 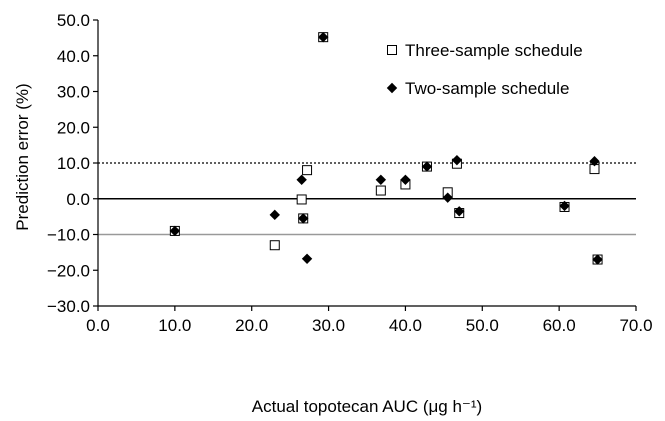 What do you see at coordinates (68, 270) in the screenshot?
I see `y-tick-label: −20.0` at bounding box center [68, 270].